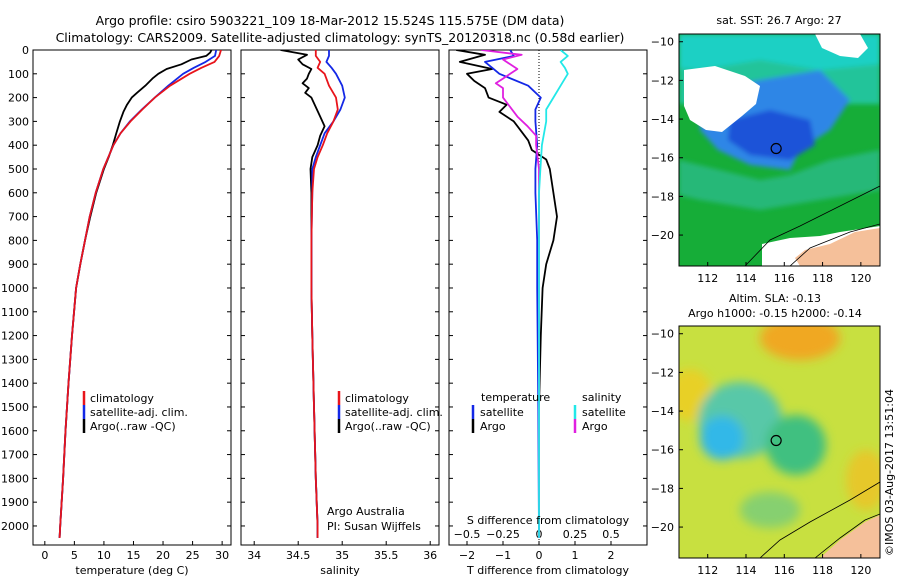  I want to click on depth-tick-label: 1400, so click(15, 383).